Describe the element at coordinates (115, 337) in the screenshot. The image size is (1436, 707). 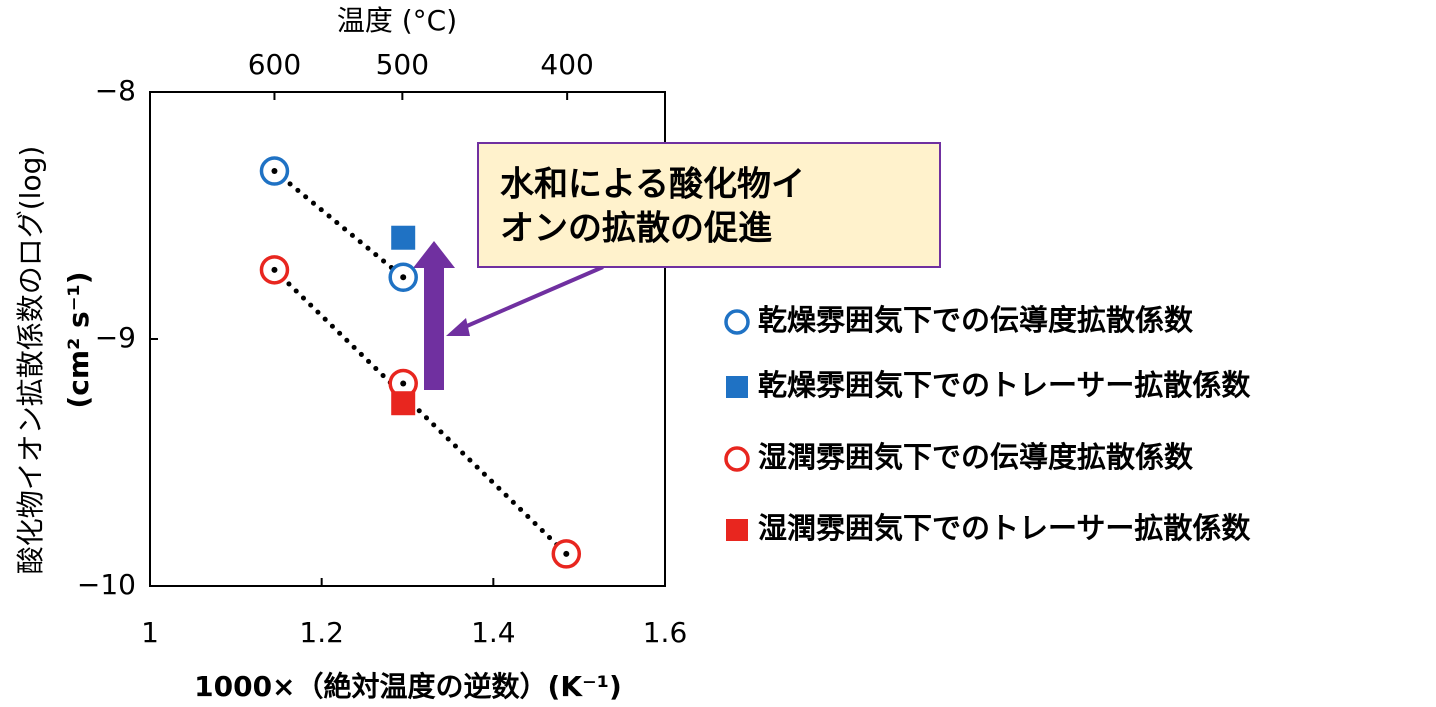
I see `y-tick-label: −9` at that location.